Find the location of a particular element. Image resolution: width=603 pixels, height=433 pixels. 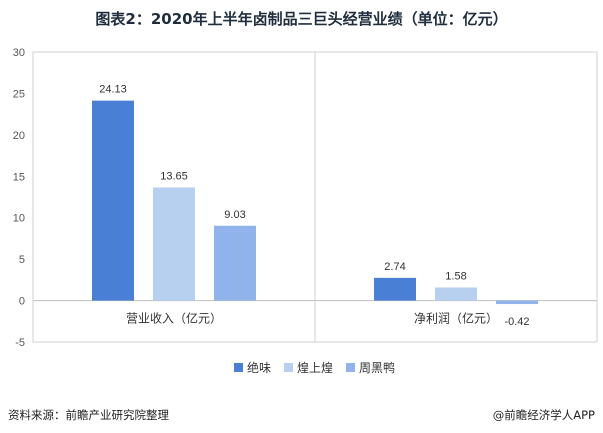

data-label: 1.58 is located at coordinates (455, 276).